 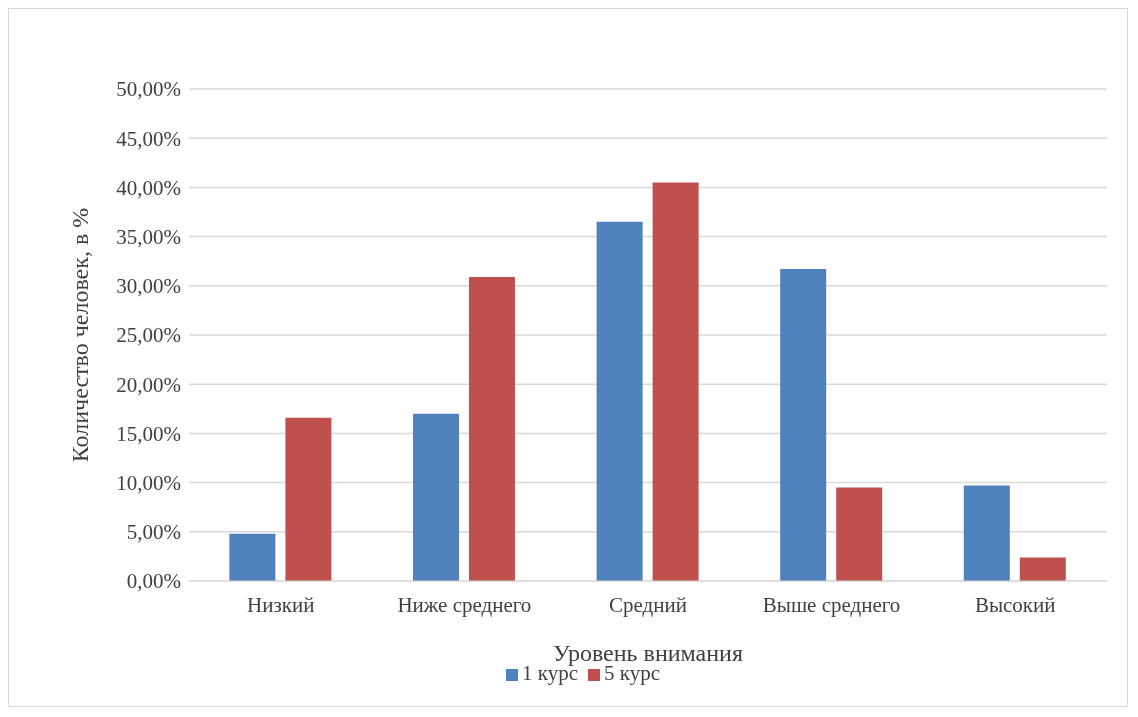 I want to click on y-tick-label: 15,00%, so click(x=148, y=433).